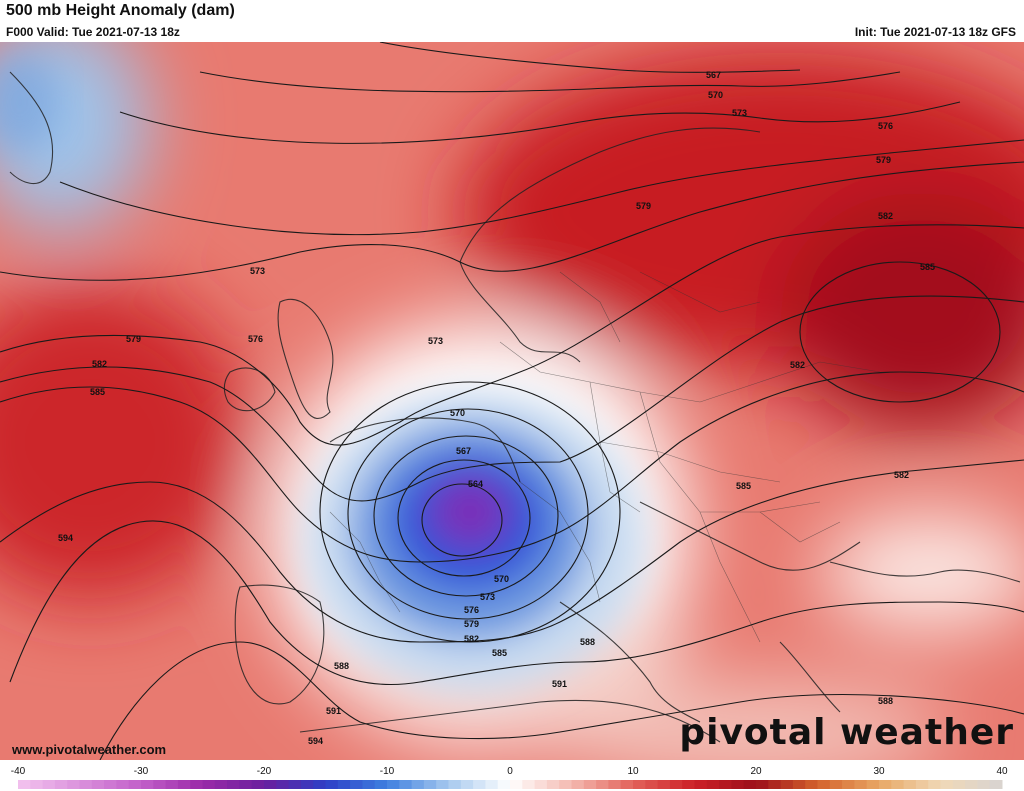 The width and height of the screenshot is (1024, 791). What do you see at coordinates (89, 749) in the screenshot?
I see `website-url: www.pivotalweather.com` at bounding box center [89, 749].